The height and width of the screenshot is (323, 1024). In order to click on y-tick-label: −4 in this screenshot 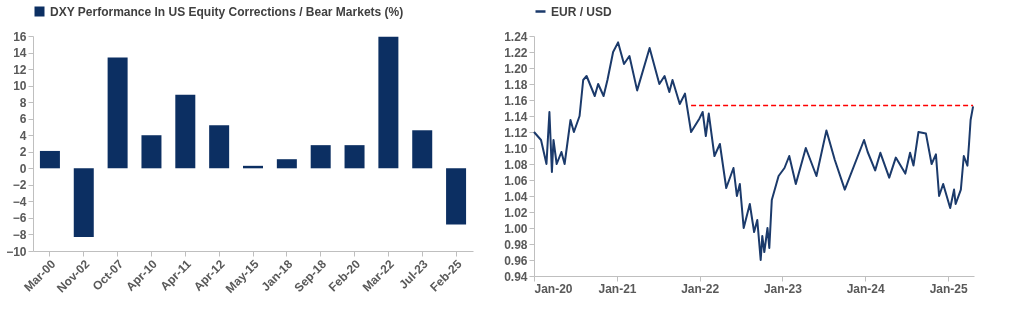, I will do `click(19, 201)`.